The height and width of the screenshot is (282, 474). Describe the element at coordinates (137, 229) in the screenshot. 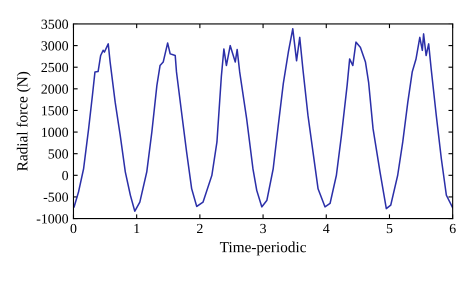

I see `x-tick-label: 1` at that location.